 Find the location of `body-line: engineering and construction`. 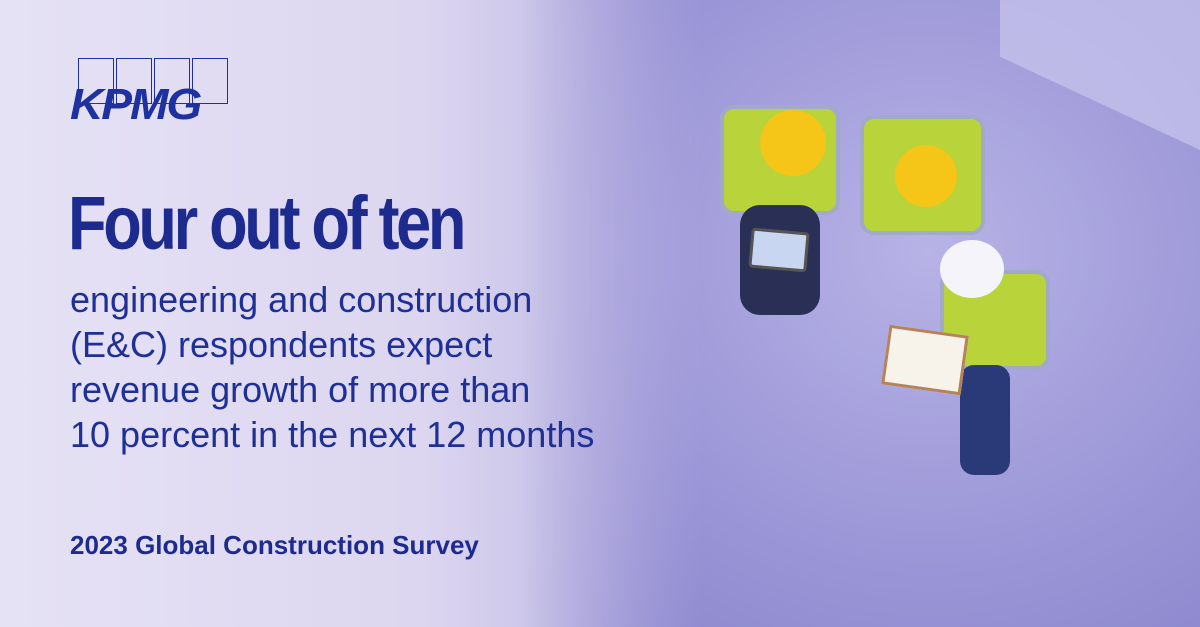

body-line: engineering and construction is located at coordinates (301, 299).